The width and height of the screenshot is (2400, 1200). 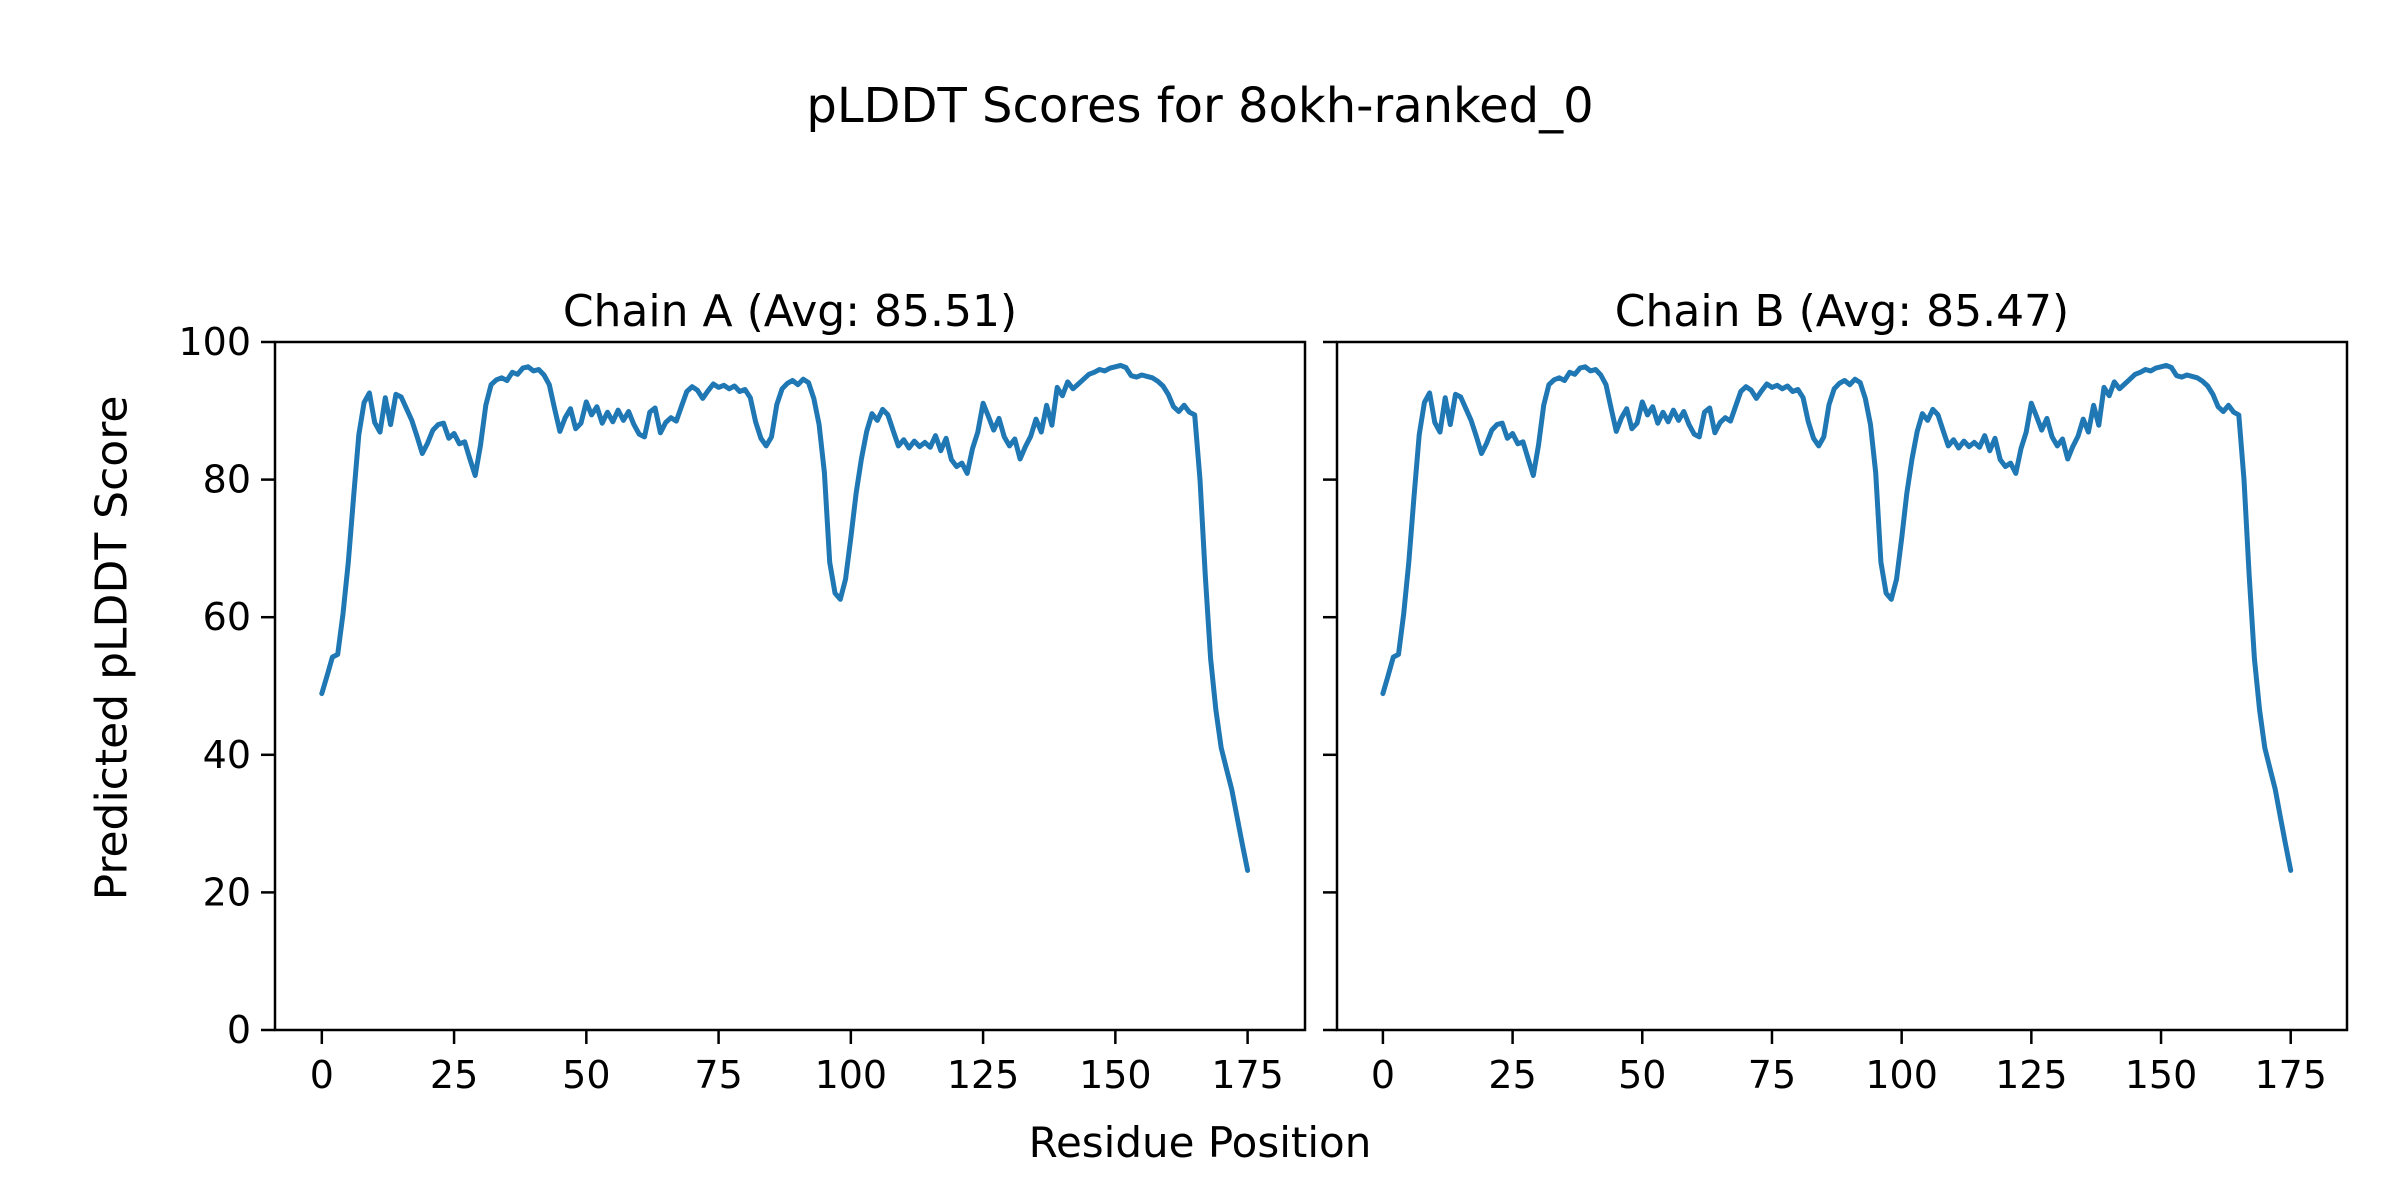 What do you see at coordinates (1200, 106) in the screenshot?
I see `figure-title: pLDDT Scores for 8okh-ranked_0` at bounding box center [1200, 106].